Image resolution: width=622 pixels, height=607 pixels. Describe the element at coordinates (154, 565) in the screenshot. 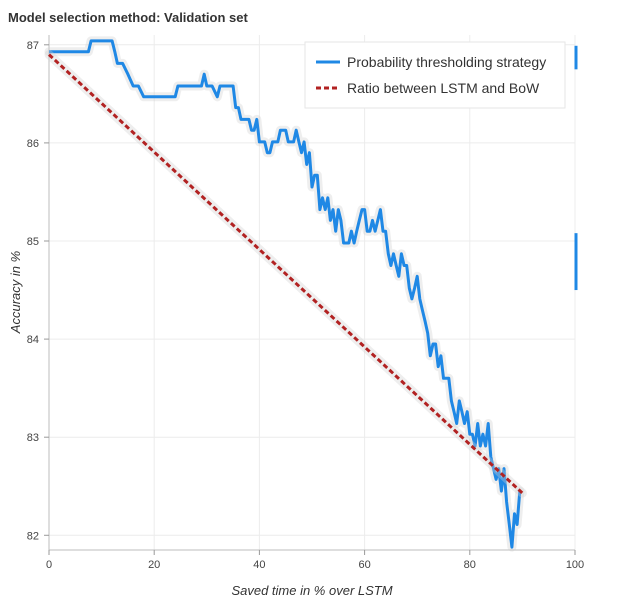

I see `x-tick-label: 20` at that location.